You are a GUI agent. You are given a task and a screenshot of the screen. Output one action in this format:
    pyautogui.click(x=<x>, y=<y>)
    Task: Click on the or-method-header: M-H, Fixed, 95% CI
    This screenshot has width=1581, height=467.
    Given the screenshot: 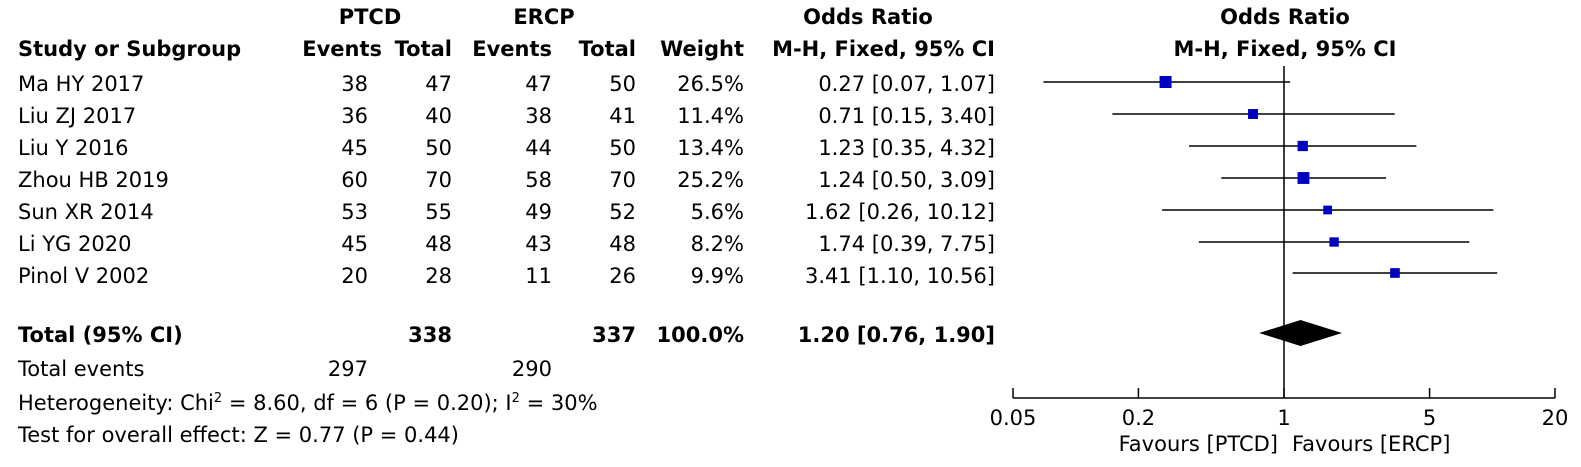 What is the action you would take?
    pyautogui.click(x=883, y=49)
    